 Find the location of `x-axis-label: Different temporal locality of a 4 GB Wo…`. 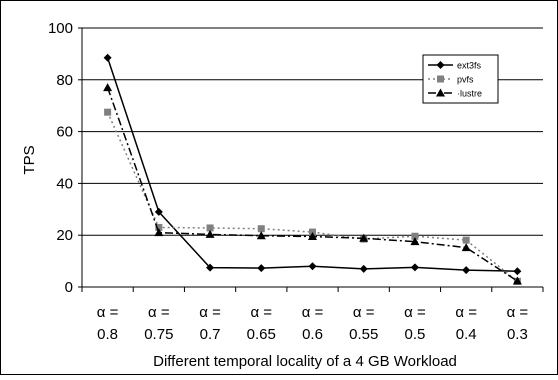

x-axis-label: Different temporal locality of a 4 GB Wo… is located at coordinates (305, 361).